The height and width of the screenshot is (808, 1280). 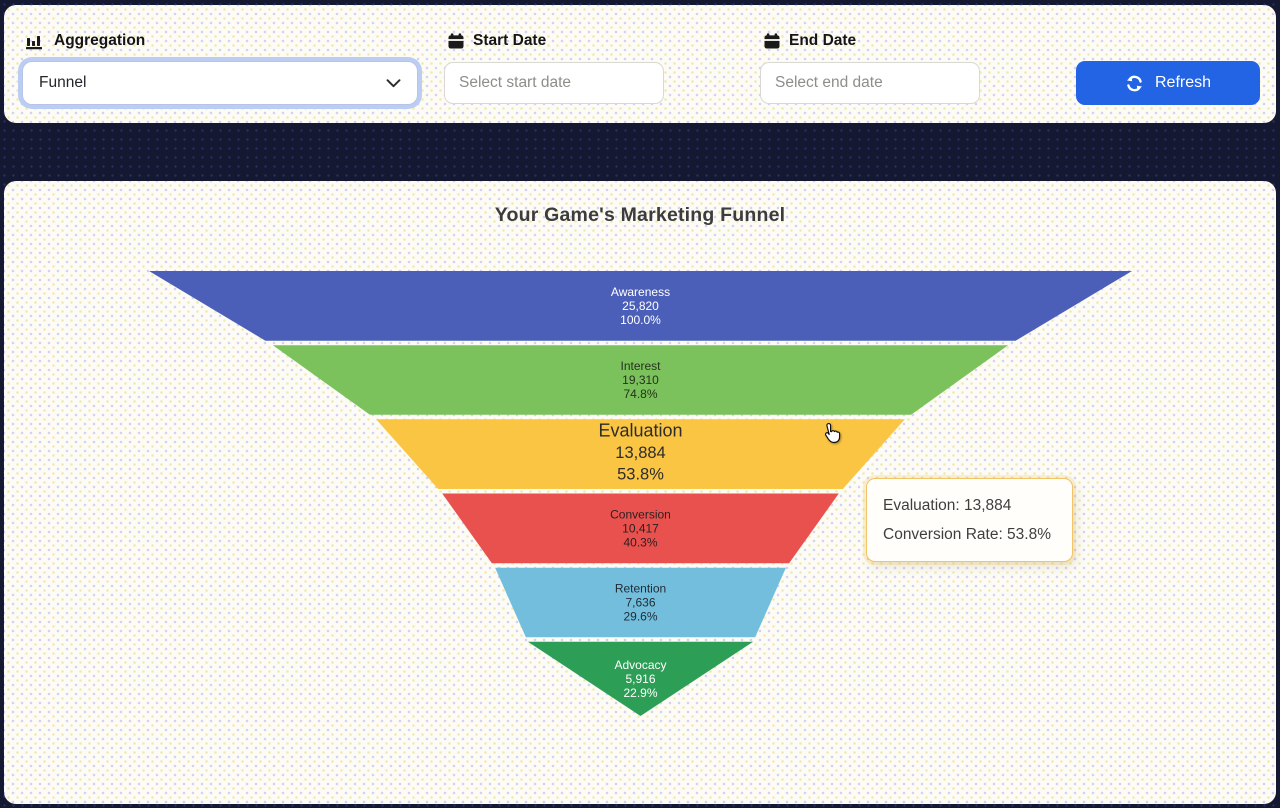 I want to click on aggregation-selected-value: Funnel, so click(x=63, y=82).